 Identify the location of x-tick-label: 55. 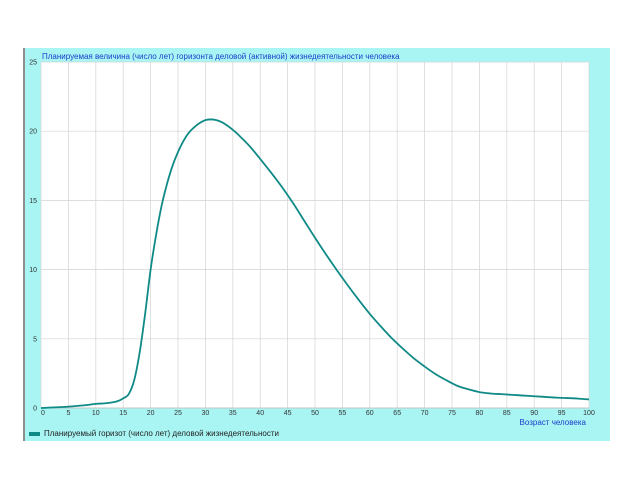
(343, 413).